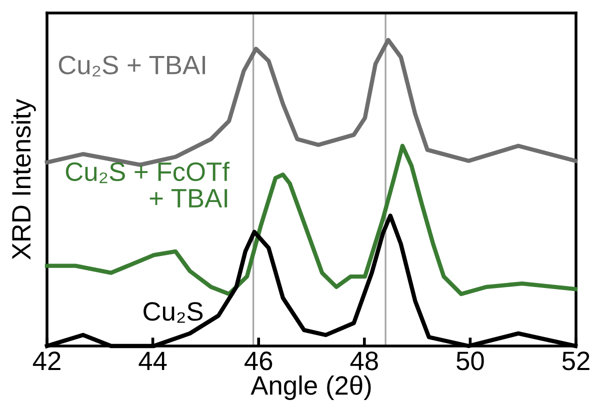  Describe the element at coordinates (23, 179) in the screenshot. I see `y-axis-title: XRD Intensity` at that location.